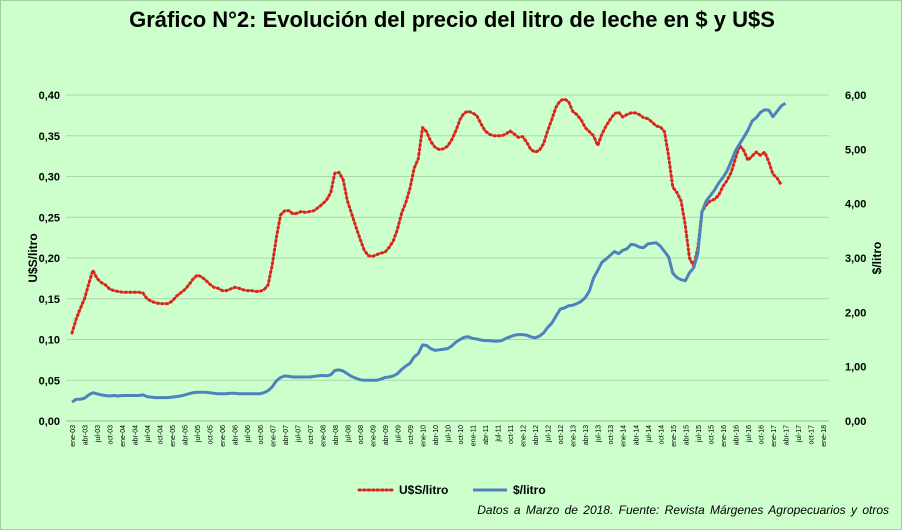  What do you see at coordinates (686, 435) in the screenshot?
I see `x-tick-label: abr-15` at bounding box center [686, 435].